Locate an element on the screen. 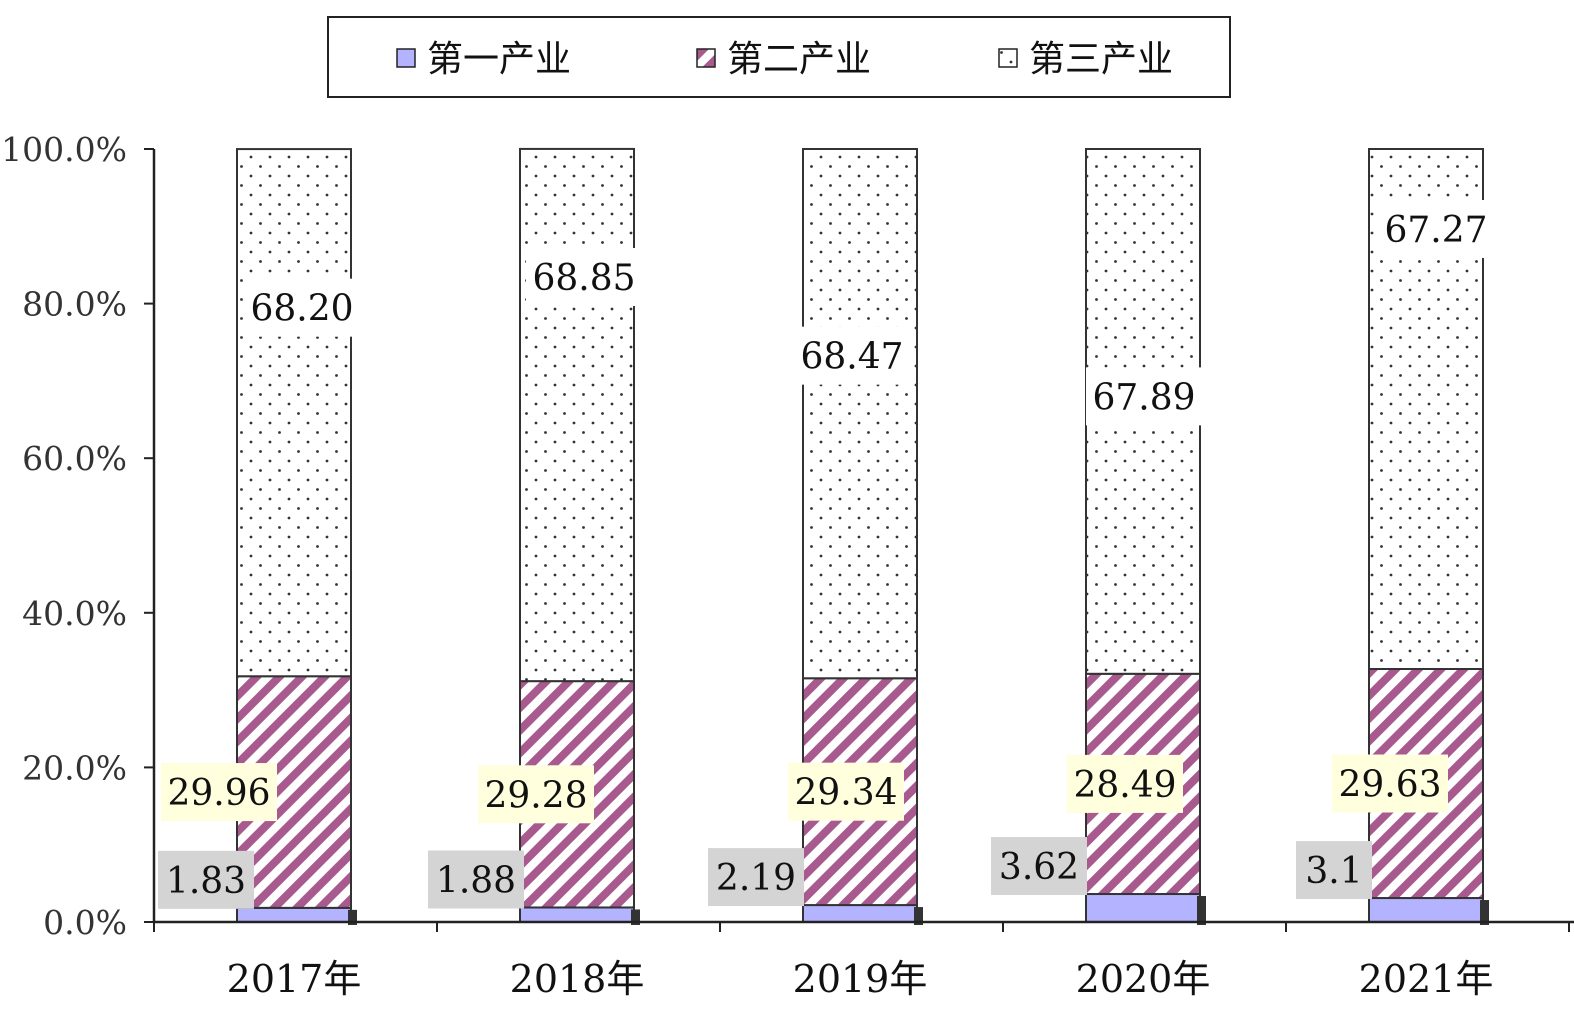 Image resolution: width=1574 pixels, height=1012 pixels. data-label-text: 1.88 is located at coordinates (476, 880).